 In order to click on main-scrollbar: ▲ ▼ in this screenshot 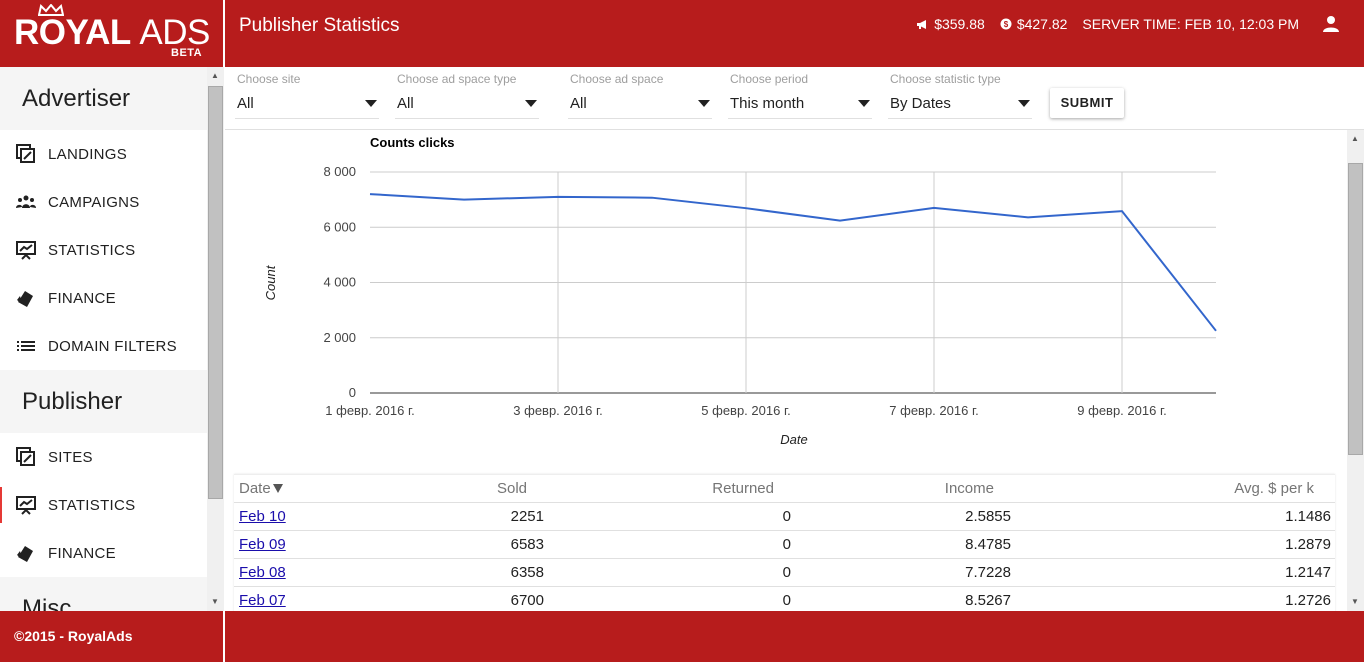, I will do `click(1355, 370)`.